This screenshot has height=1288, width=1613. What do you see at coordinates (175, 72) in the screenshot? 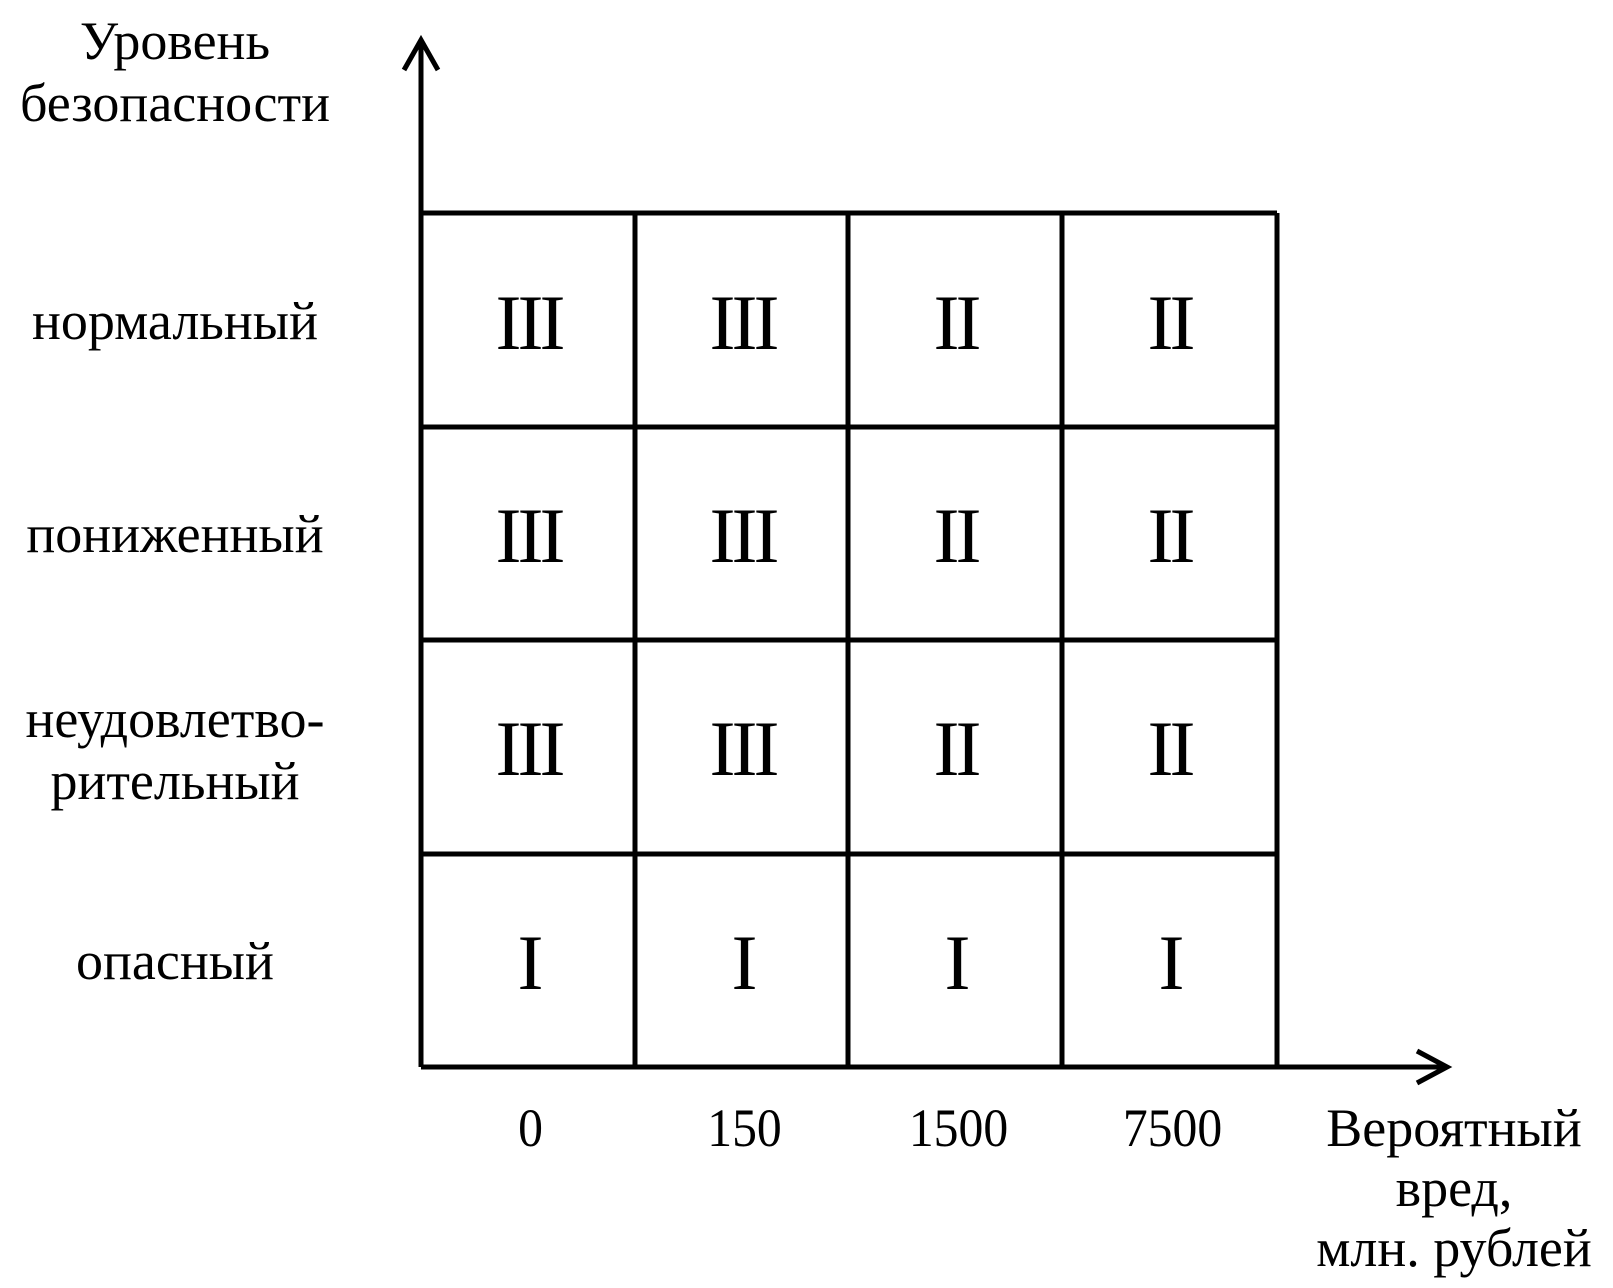
I see `y-axis-title: Уровень безопасности` at bounding box center [175, 72].